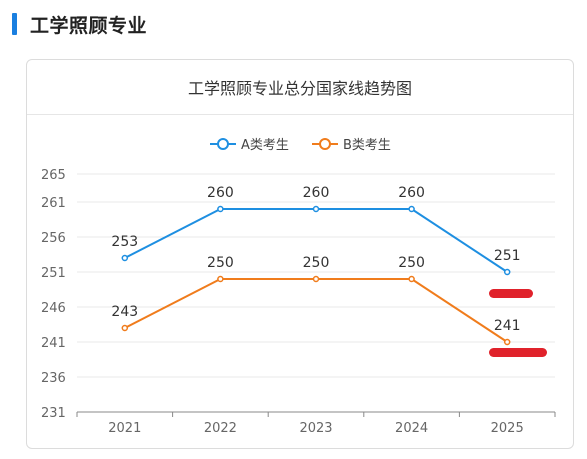 This screenshot has height=459, width=587. What do you see at coordinates (124, 428) in the screenshot?
I see `x-tick-label: 2021` at bounding box center [124, 428].